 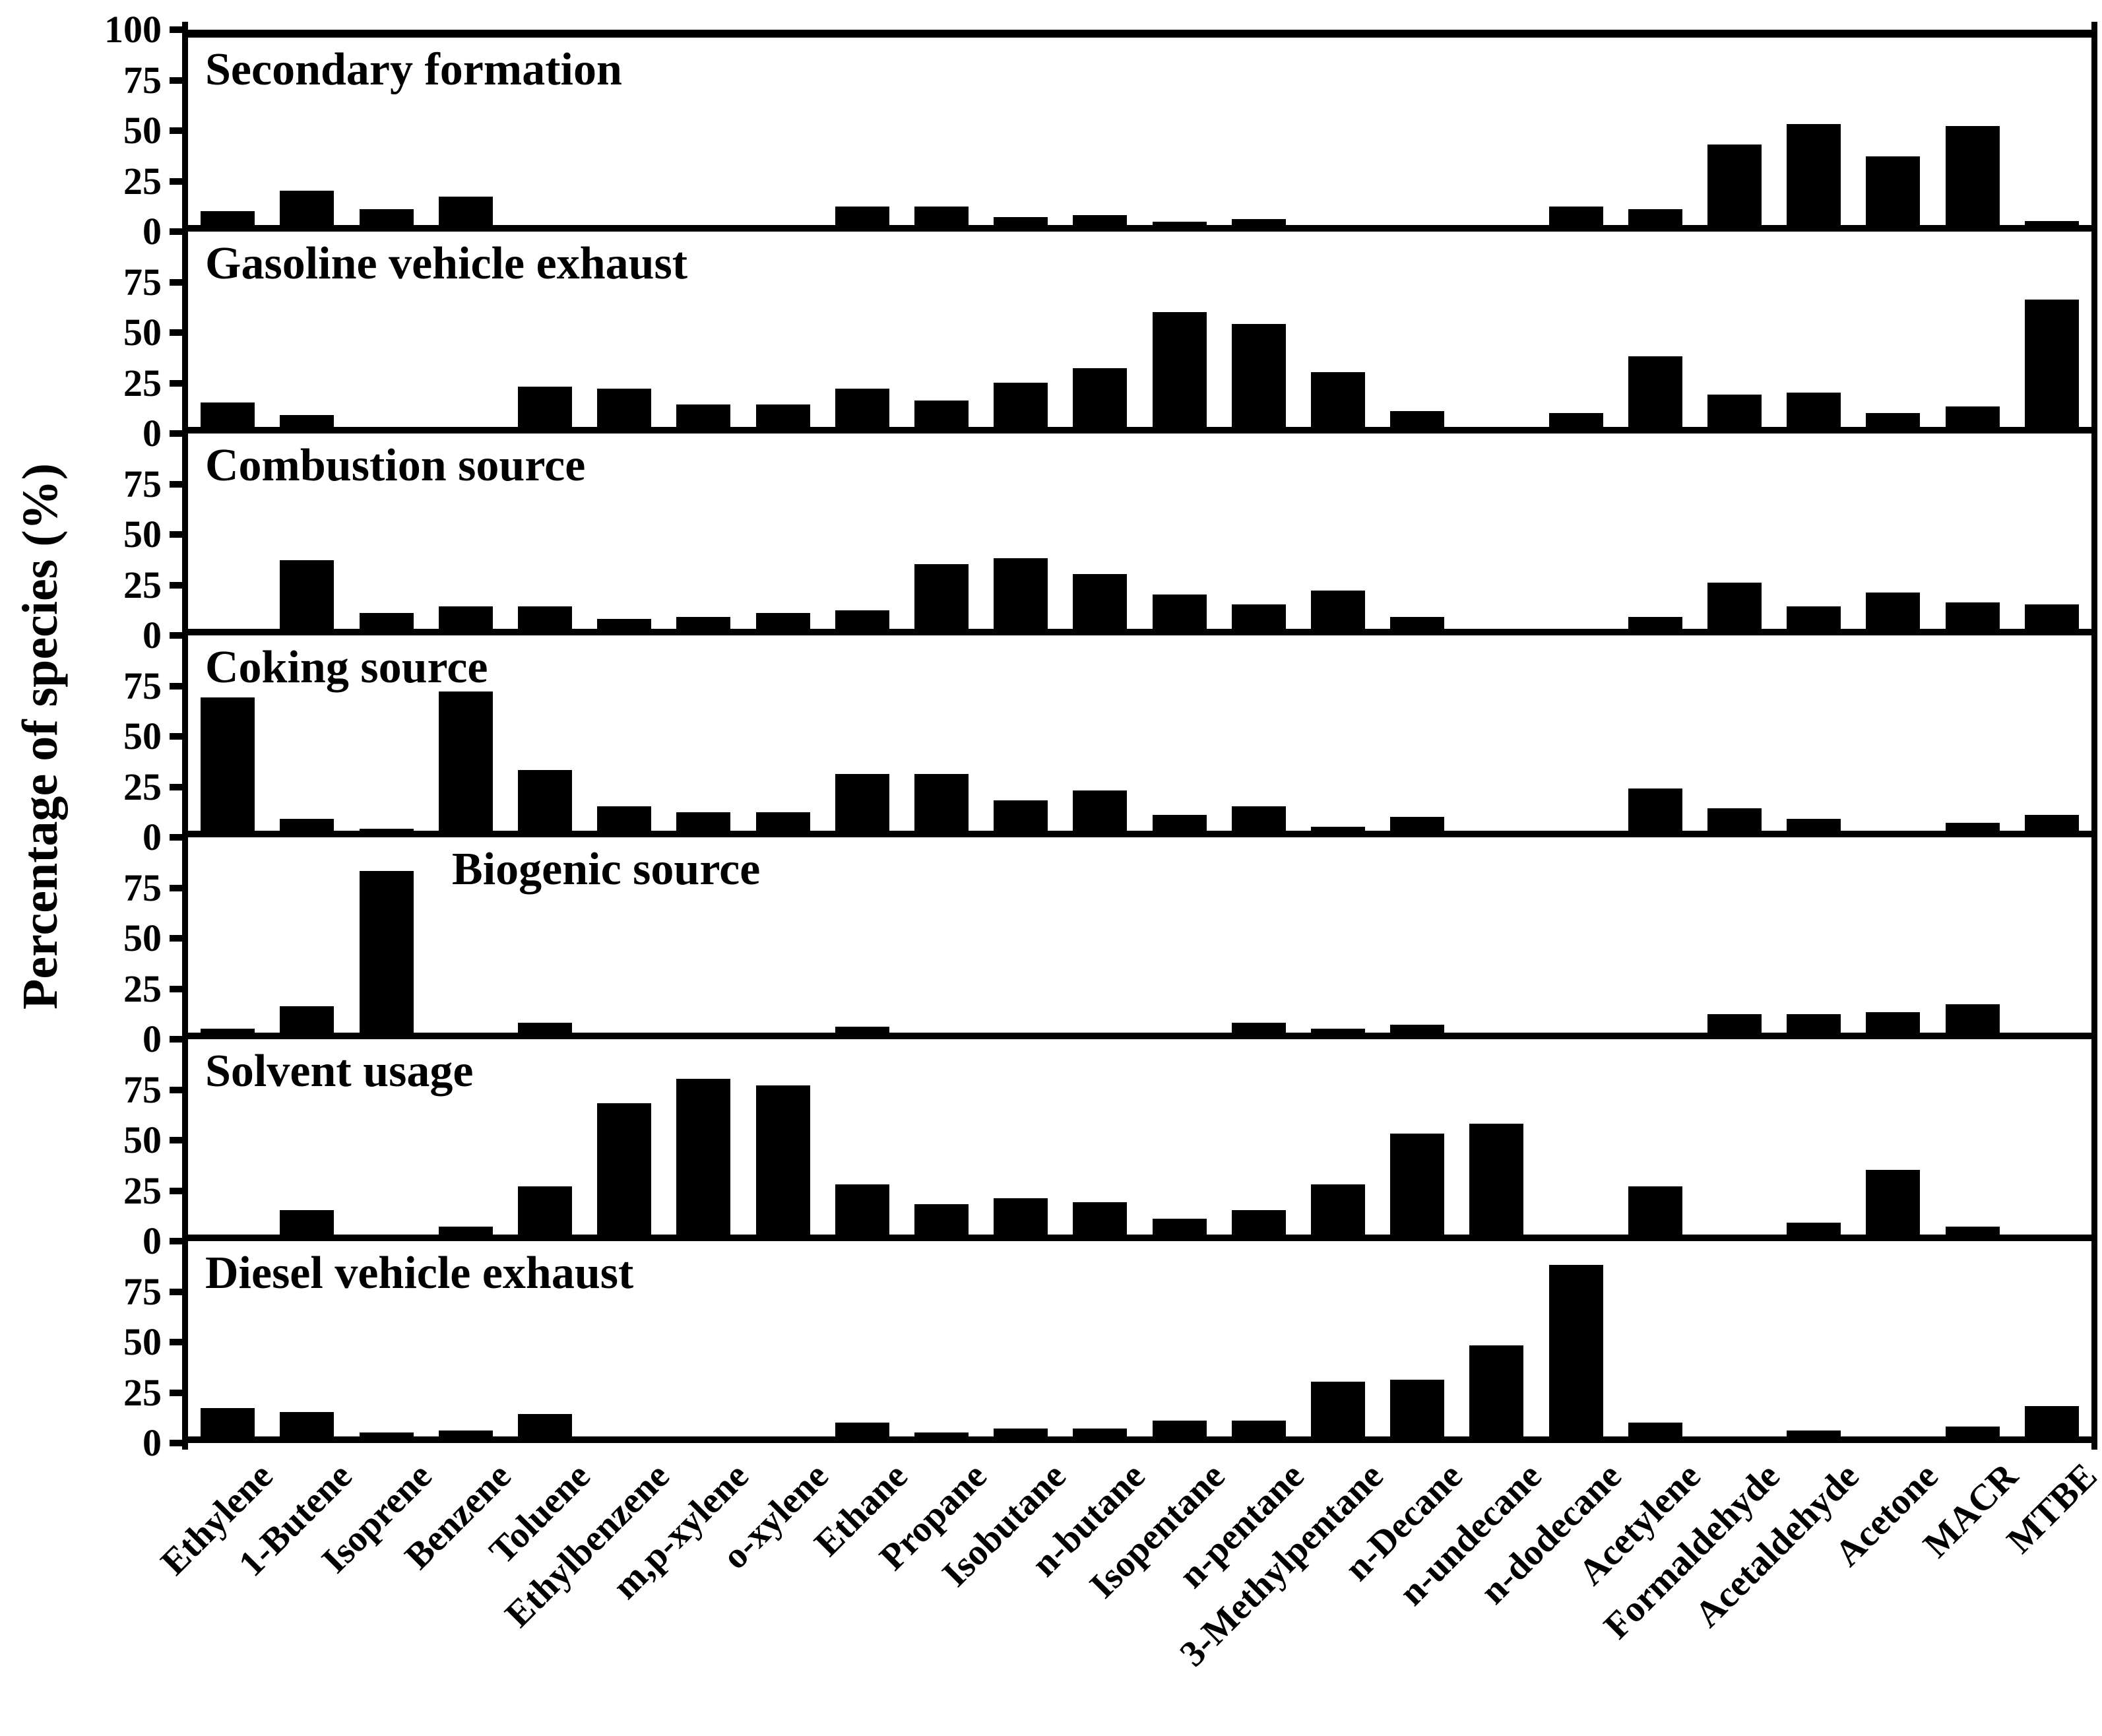 What do you see at coordinates (1139, 534) in the screenshot?
I see `panel-combustion-source: Combustion source` at bounding box center [1139, 534].